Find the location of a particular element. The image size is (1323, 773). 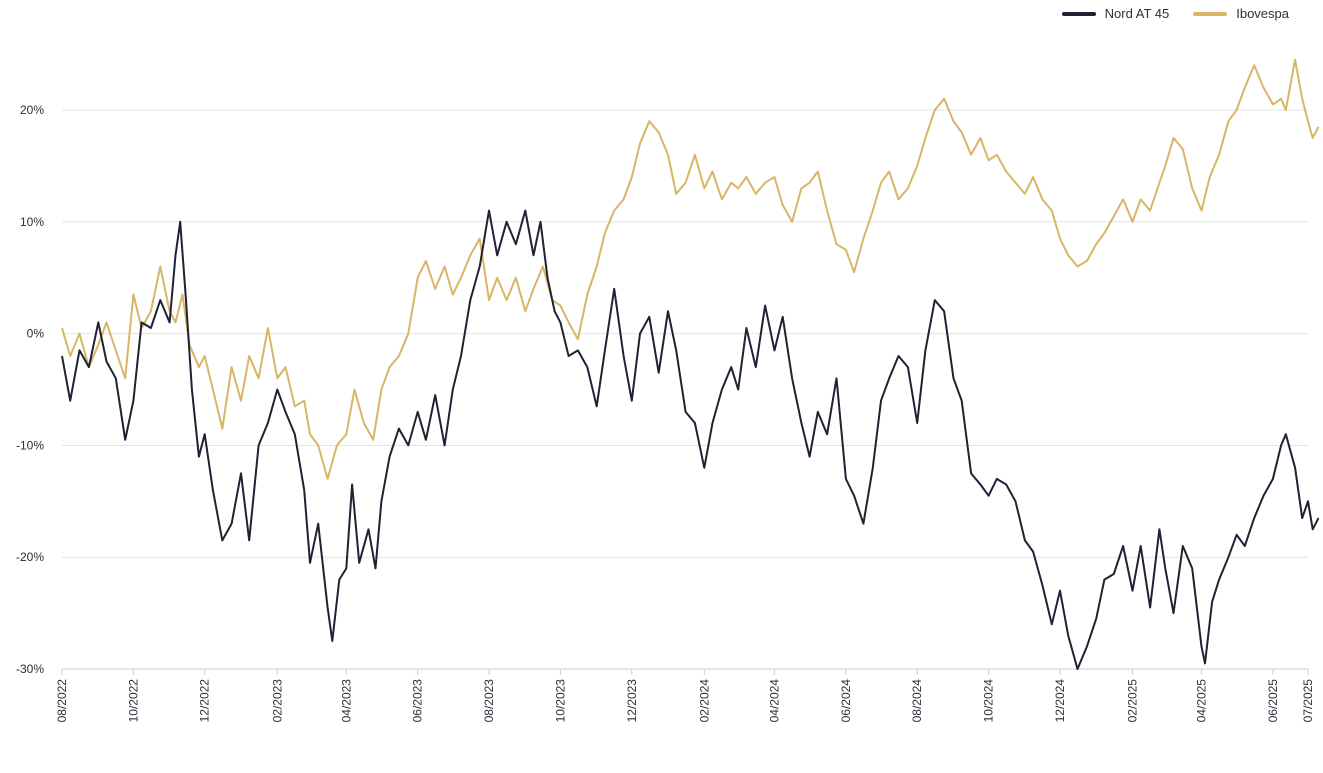

x-tick-label: 10/2022 is located at coordinates (133, 701).